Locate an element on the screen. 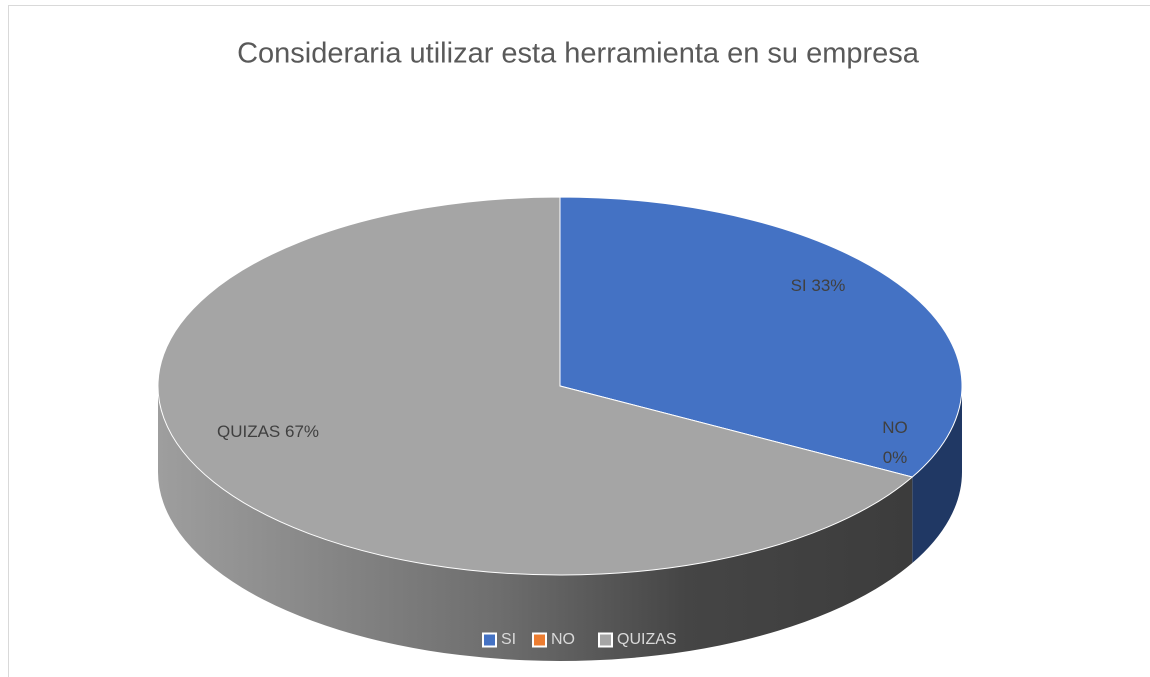  legend-label: NO is located at coordinates (563, 639).